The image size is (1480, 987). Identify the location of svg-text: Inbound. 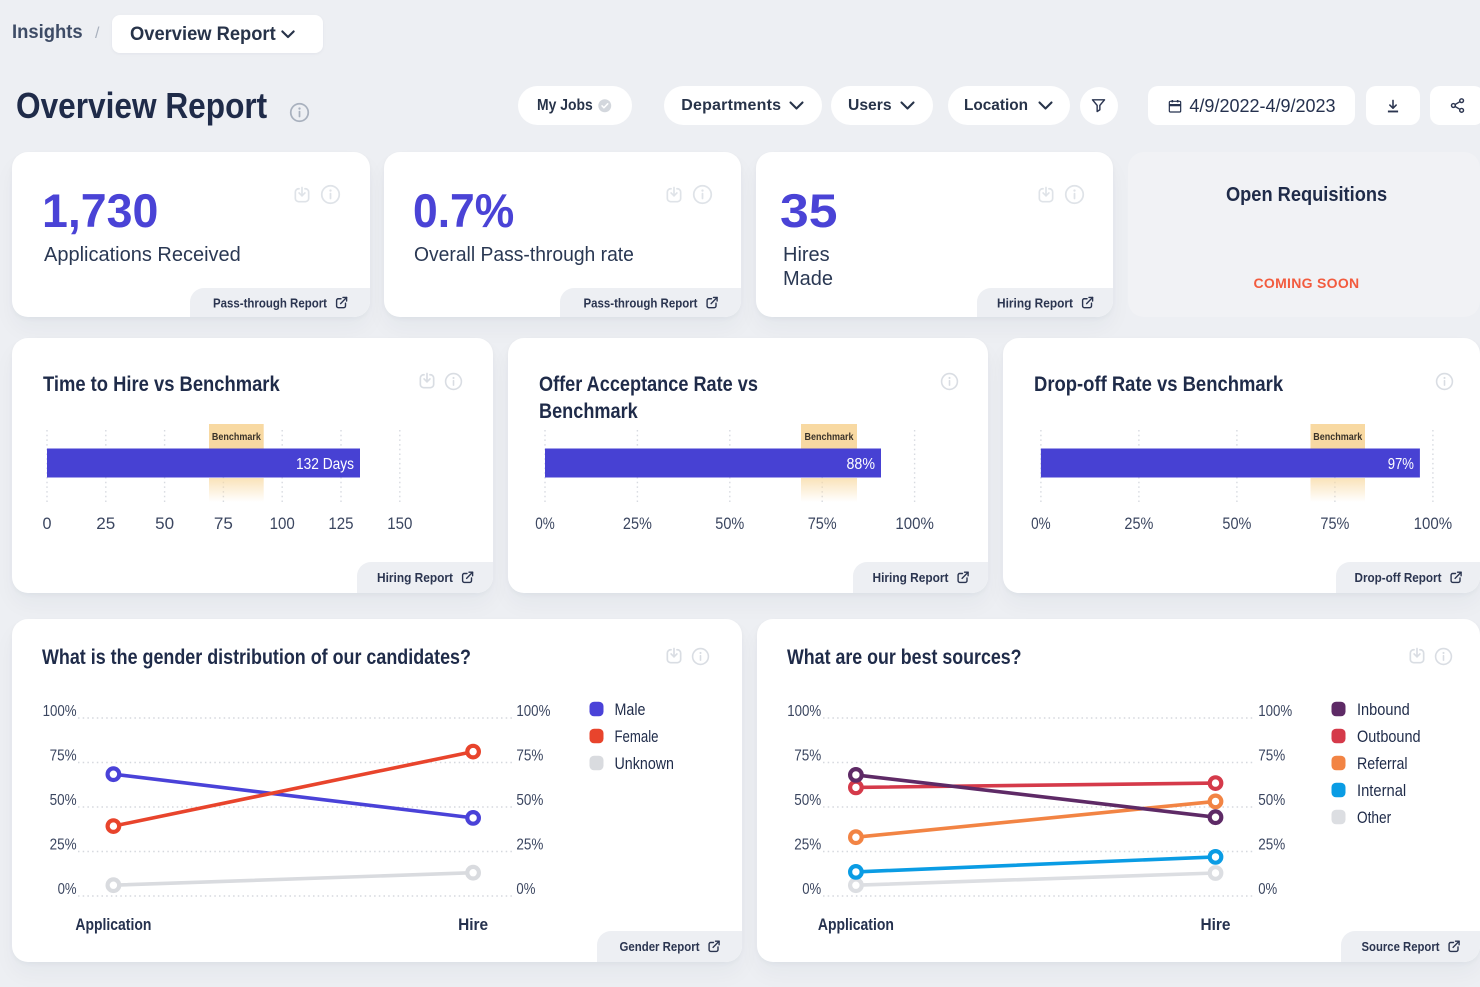
(1383, 709).